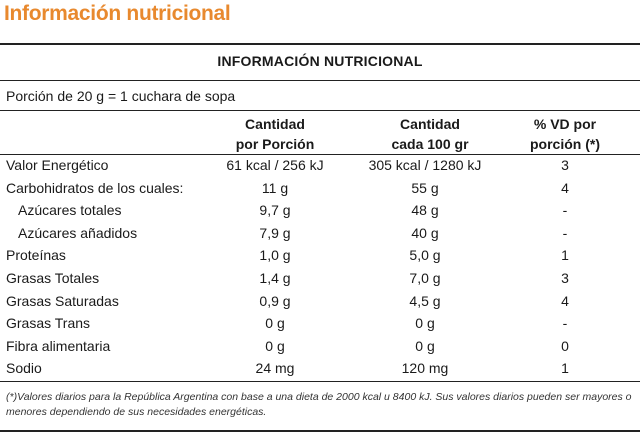 Image resolution: width=640 pixels, height=434 pixels. What do you see at coordinates (320, 431) in the screenshot?
I see `bottom-divider` at bounding box center [320, 431].